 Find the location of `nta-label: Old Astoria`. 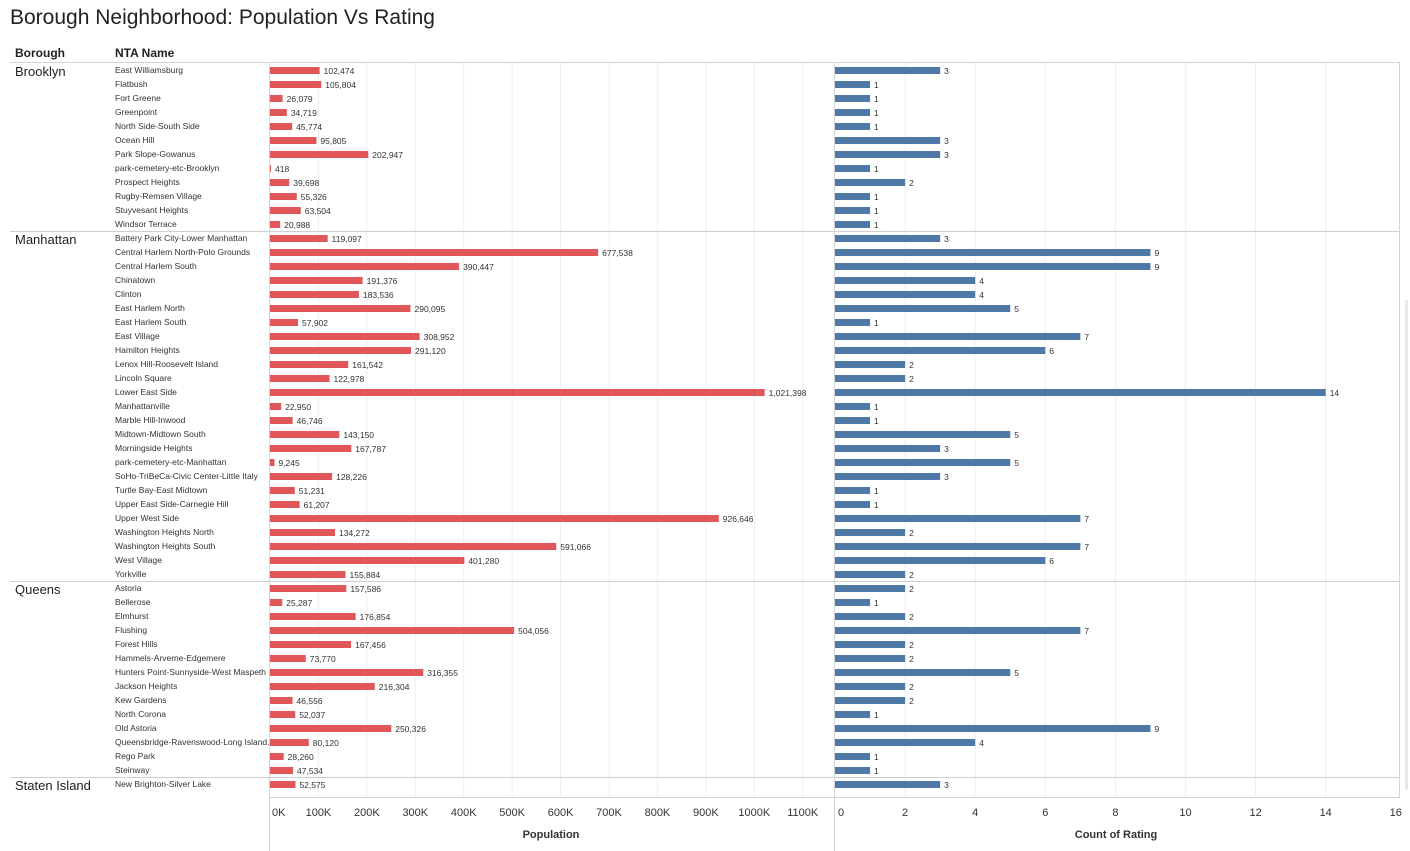

nta-label: Old Astoria is located at coordinates (136, 728).